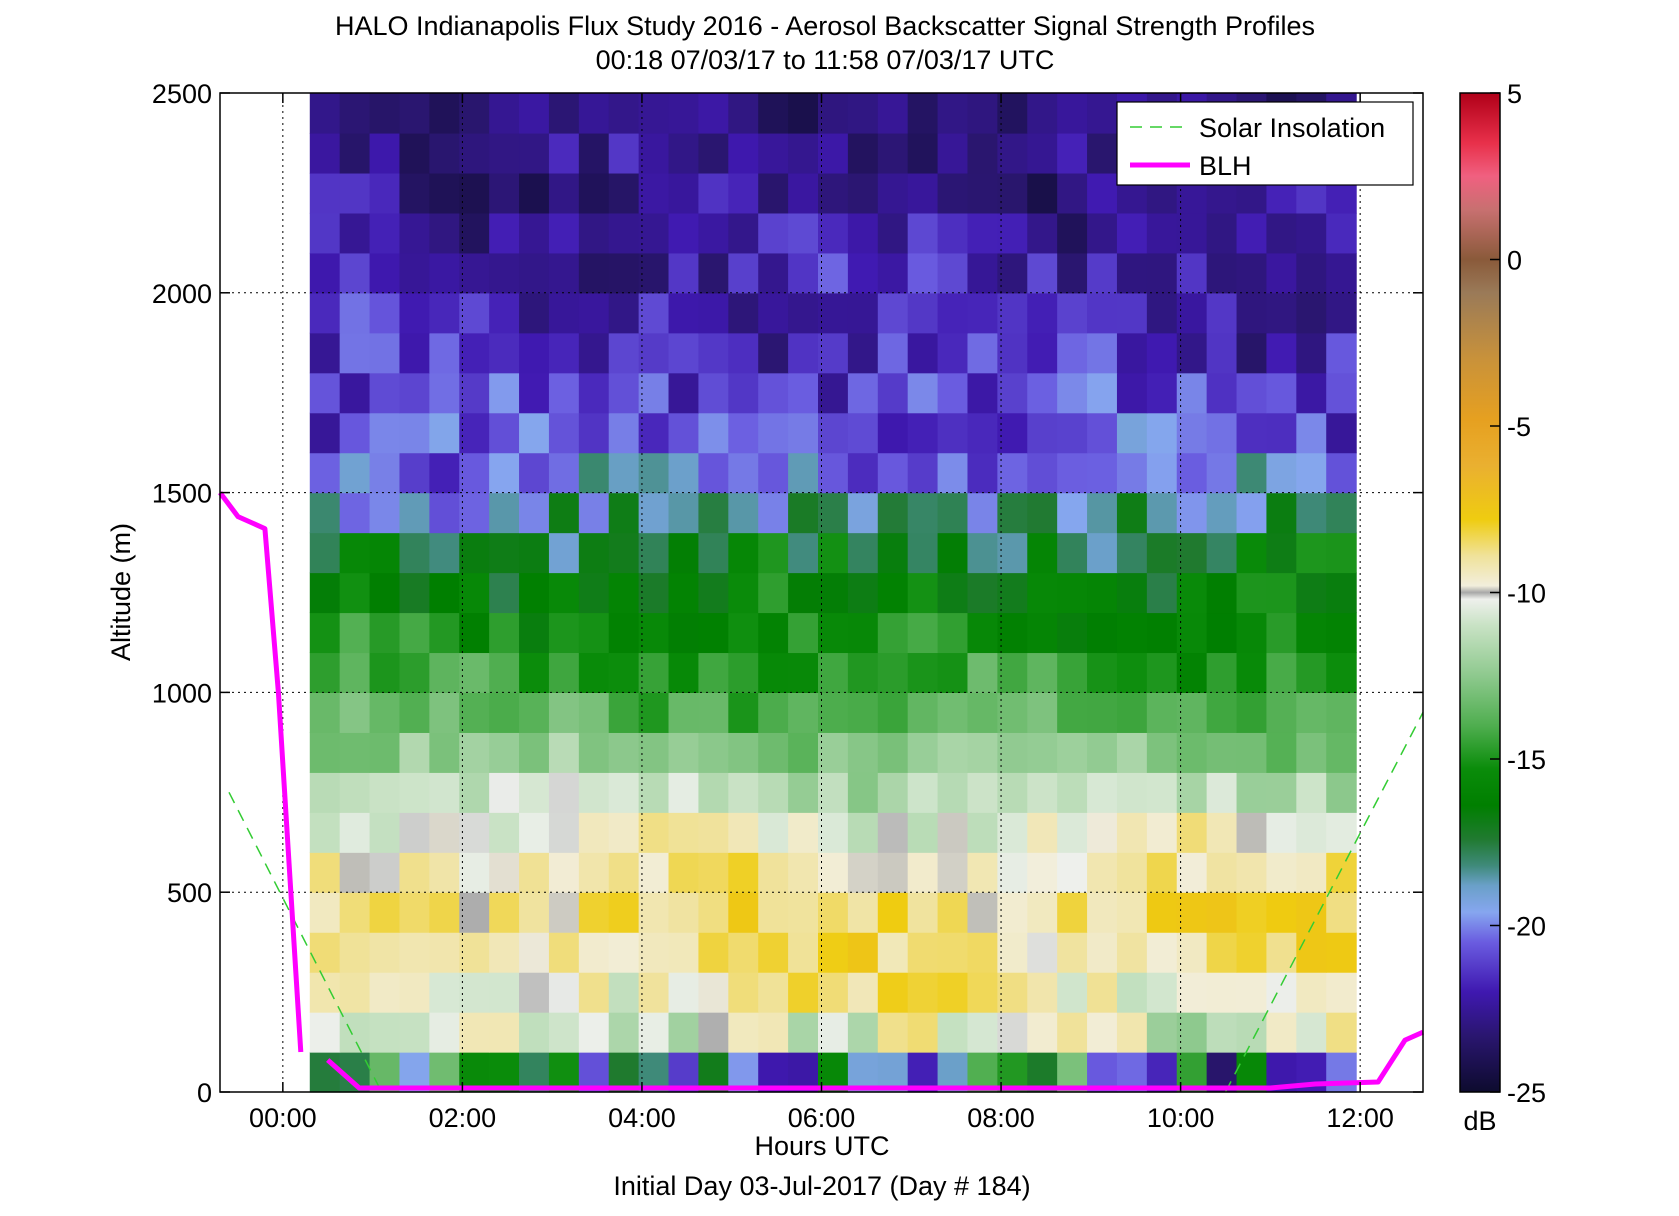 This screenshot has width=1679, height=1216. What do you see at coordinates (182, 494) in the screenshot?
I see `y-tick-label: 1500` at bounding box center [182, 494].